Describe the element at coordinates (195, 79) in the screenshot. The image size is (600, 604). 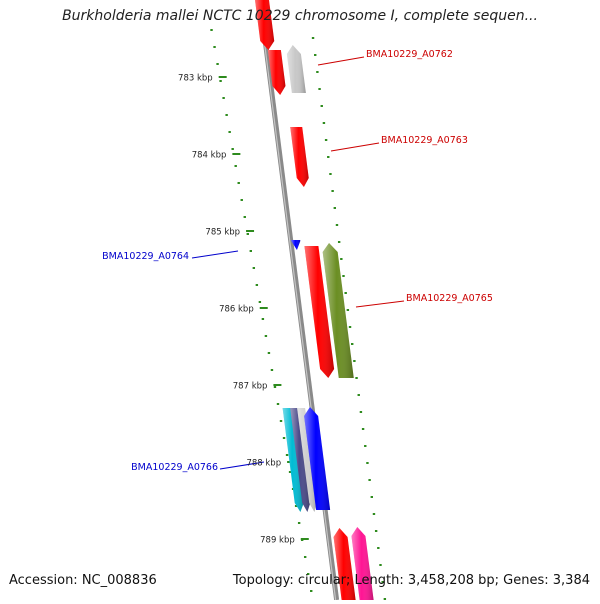
I see `scale-label: 783 kbp` at that location.